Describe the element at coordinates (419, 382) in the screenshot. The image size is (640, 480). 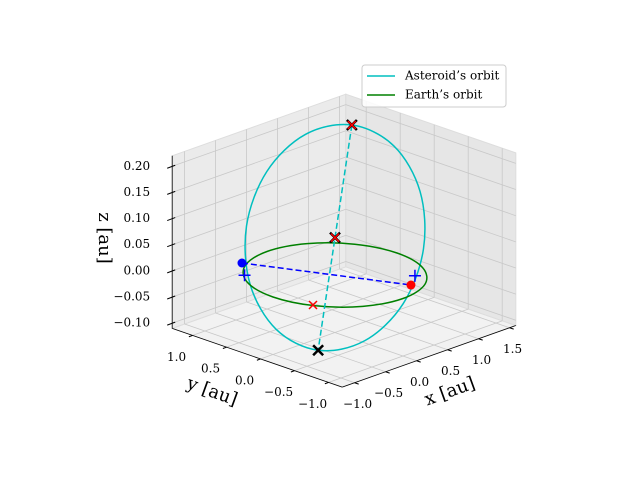
I see `x-tick-label: 0.0` at that location.